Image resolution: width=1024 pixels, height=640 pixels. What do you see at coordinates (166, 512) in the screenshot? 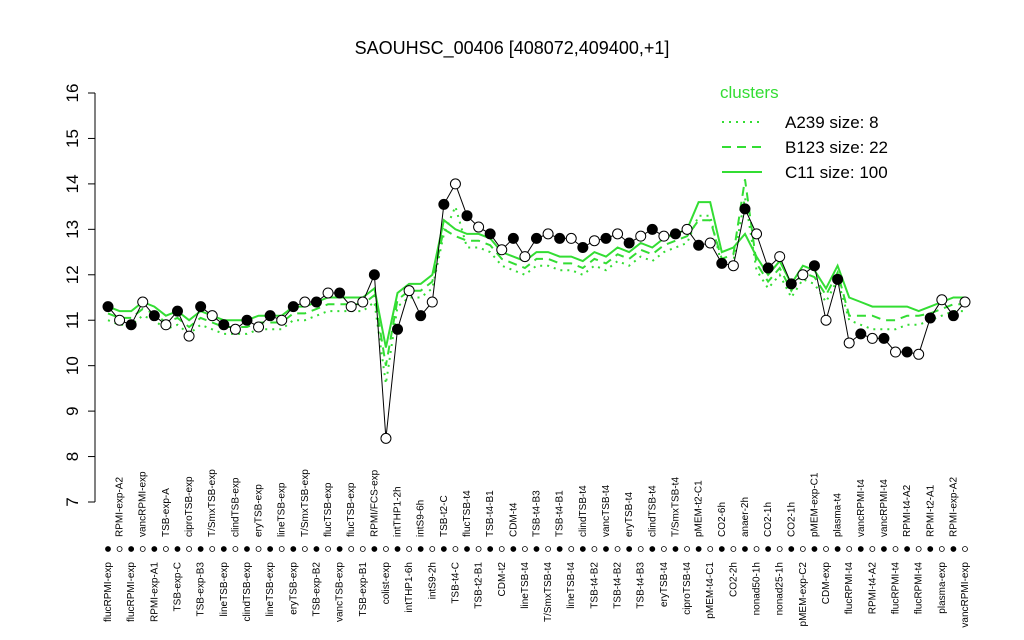
I see `x-tick-label: TSB-exp-A` at bounding box center [166, 512].